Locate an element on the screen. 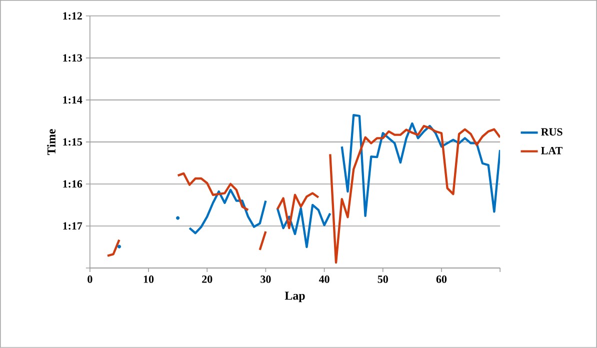 This screenshot has height=348, width=597. legend-label: RUS is located at coordinates (551, 132).